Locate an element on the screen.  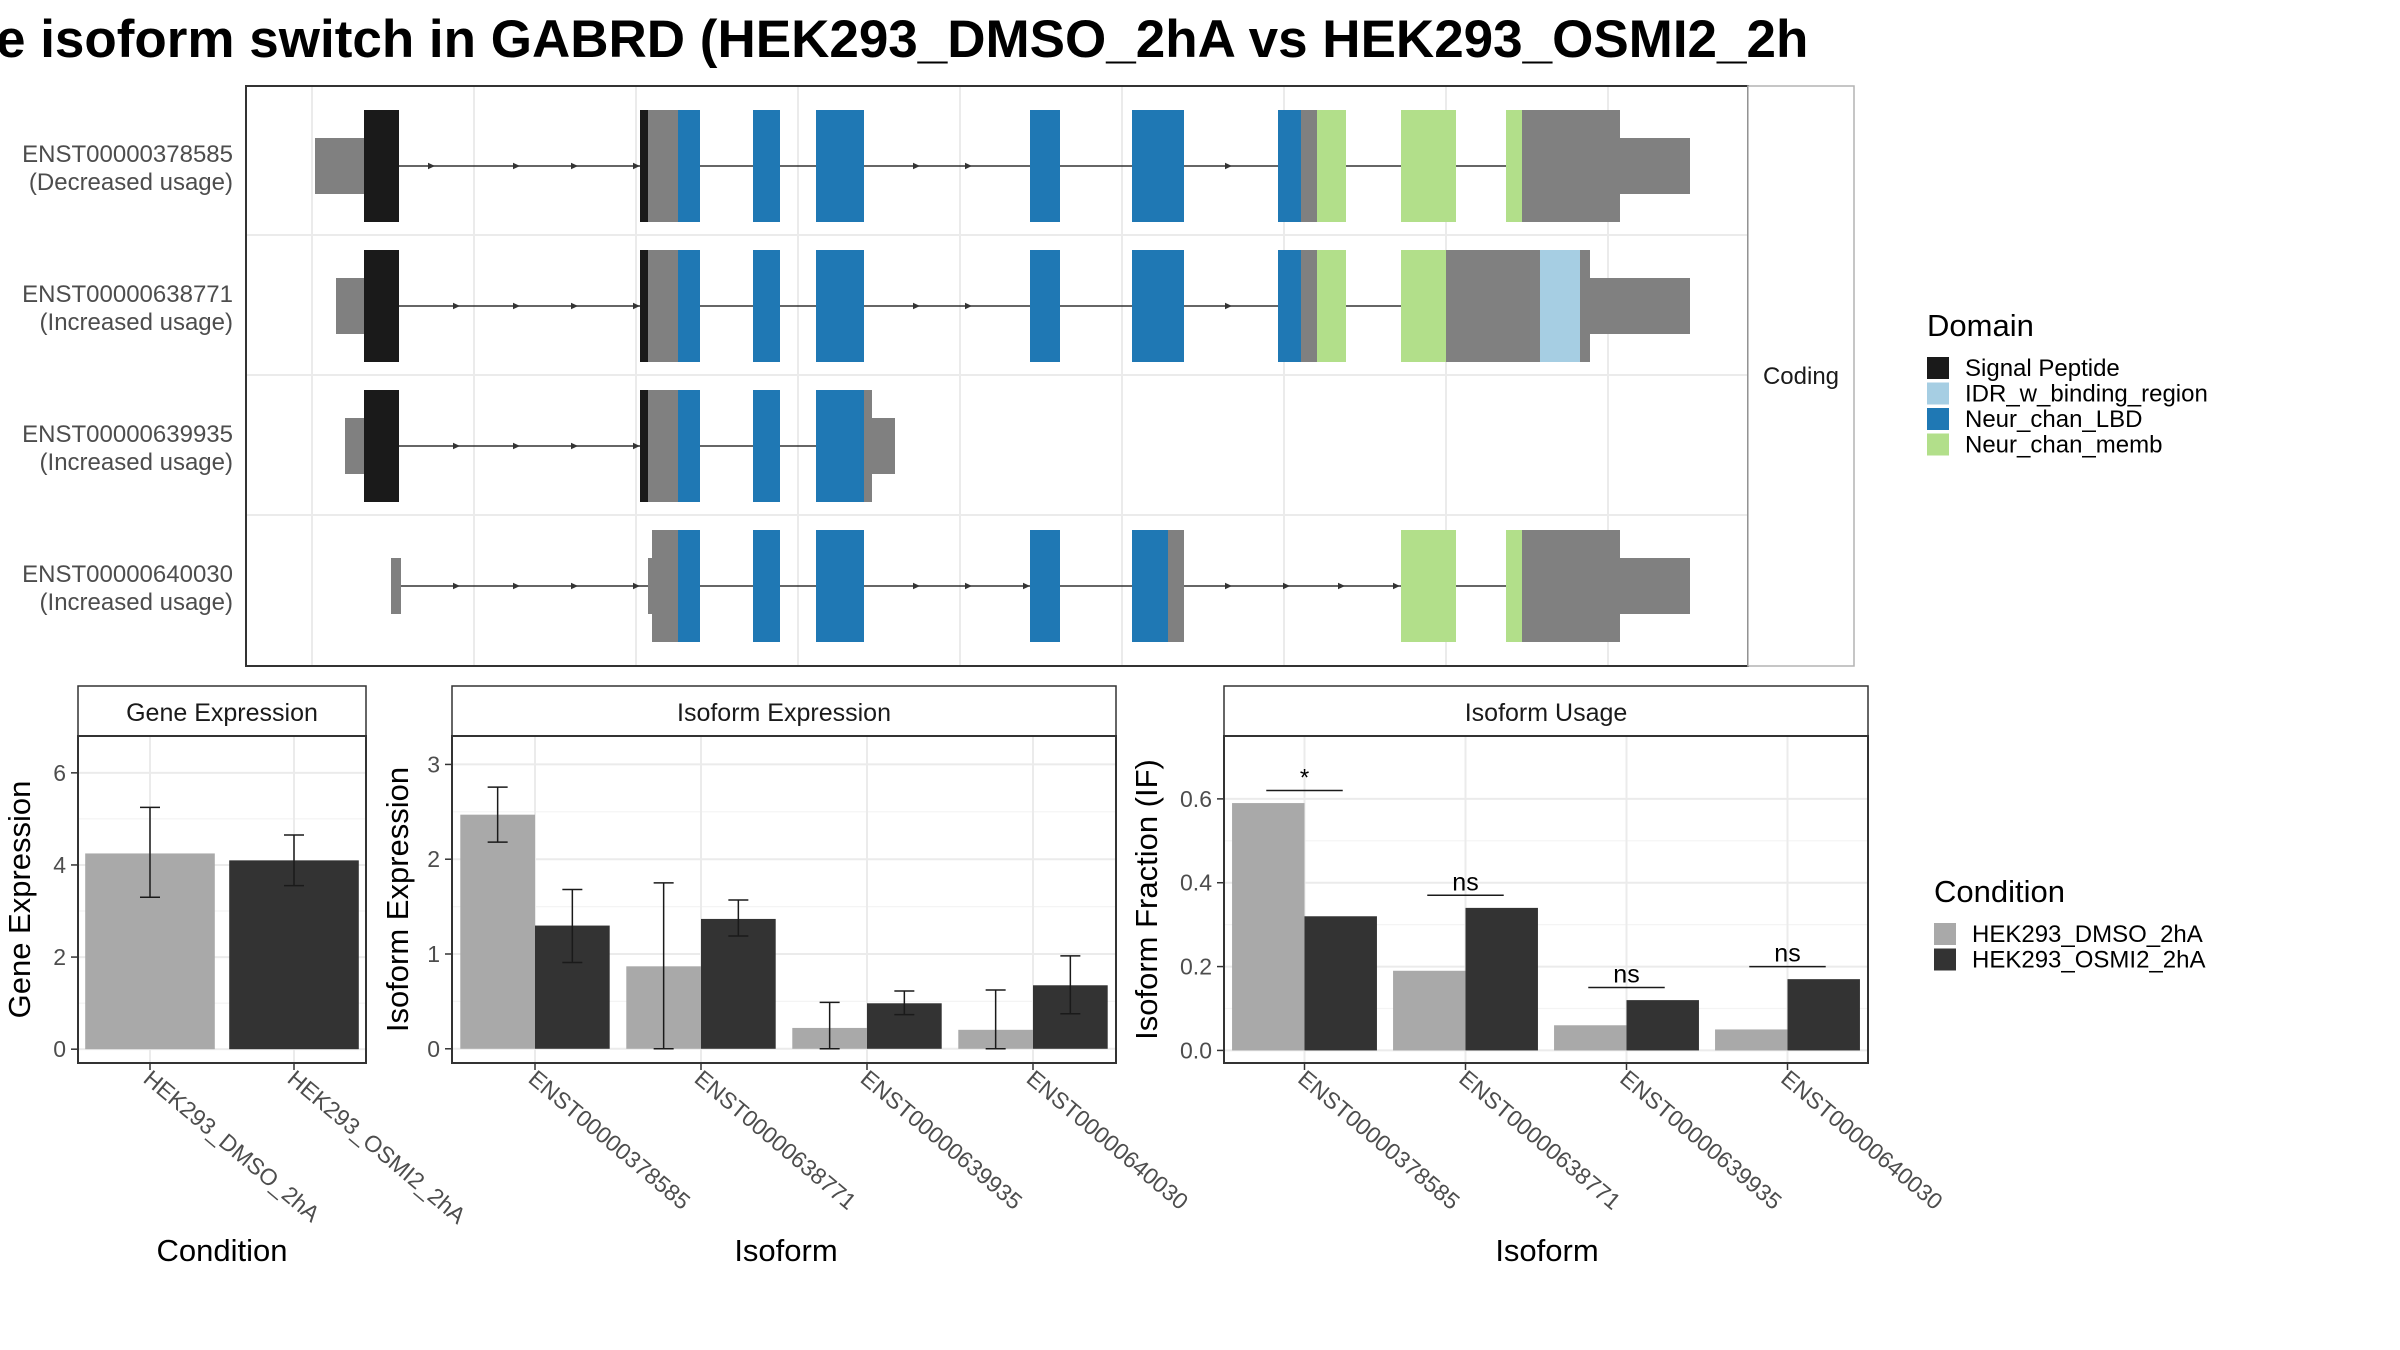
panel-title: Isoform Usage is located at coordinates (1546, 713).